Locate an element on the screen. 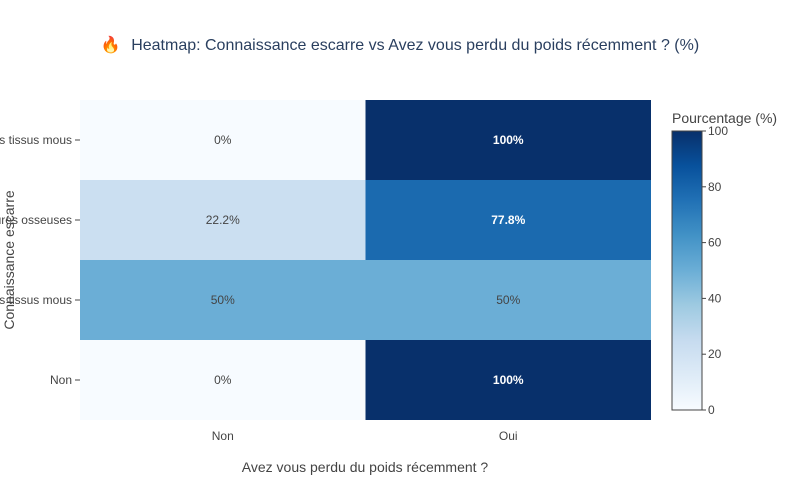 The height and width of the screenshot is (500, 800). cell-value-label: 22.2% is located at coordinates (223, 220).